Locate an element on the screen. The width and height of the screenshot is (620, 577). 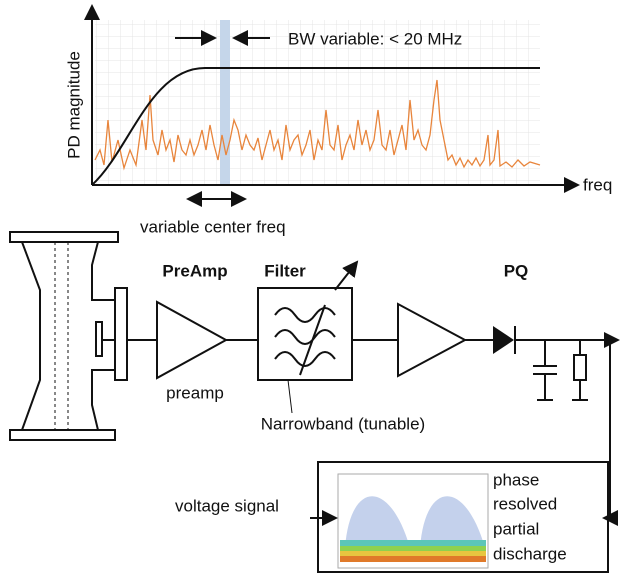
spectrum-trace is located at coordinates (317, 125).